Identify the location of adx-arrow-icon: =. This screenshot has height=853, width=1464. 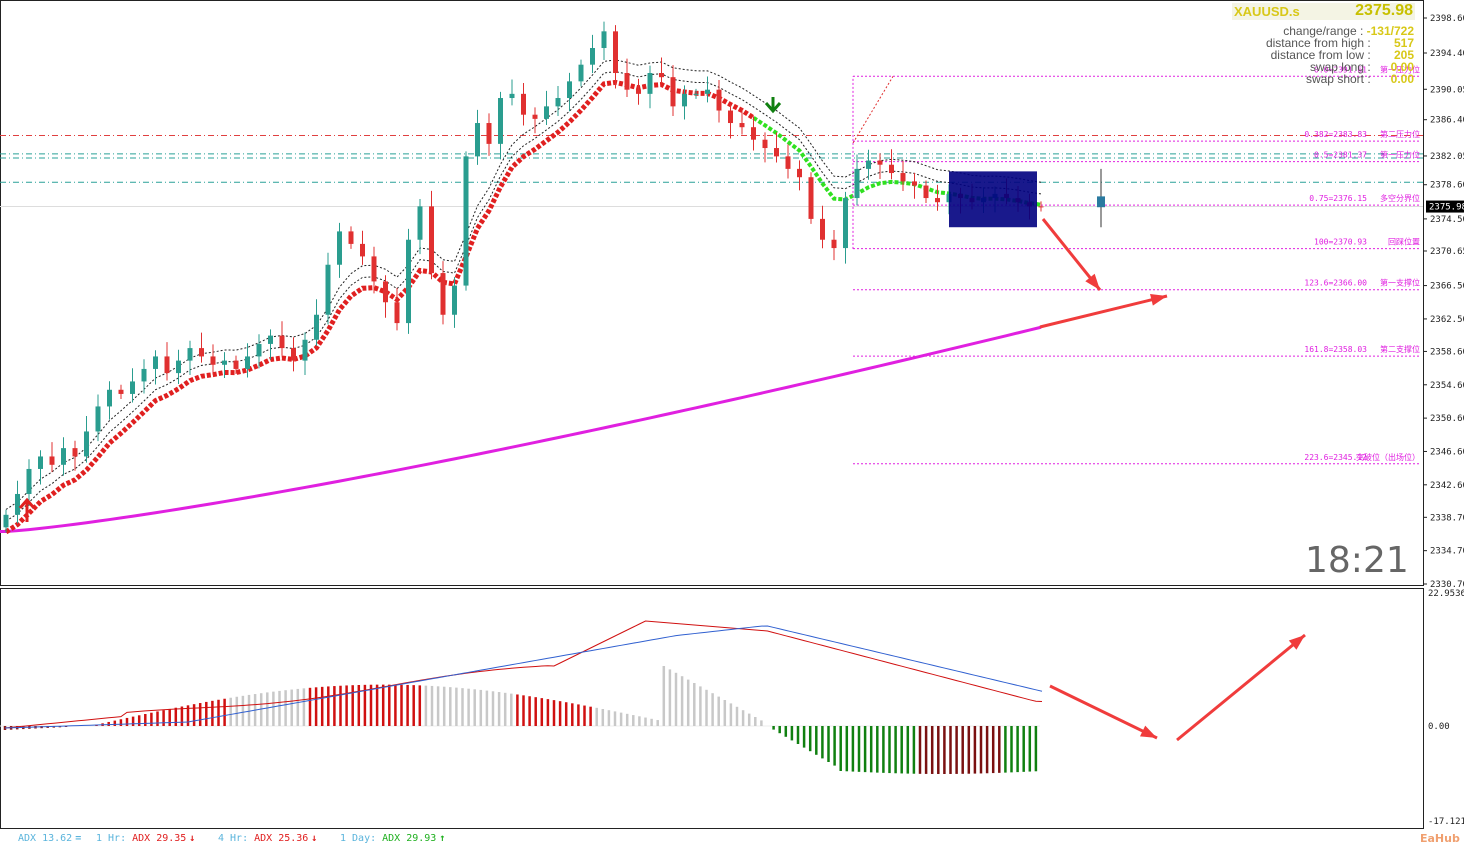
(78, 838).